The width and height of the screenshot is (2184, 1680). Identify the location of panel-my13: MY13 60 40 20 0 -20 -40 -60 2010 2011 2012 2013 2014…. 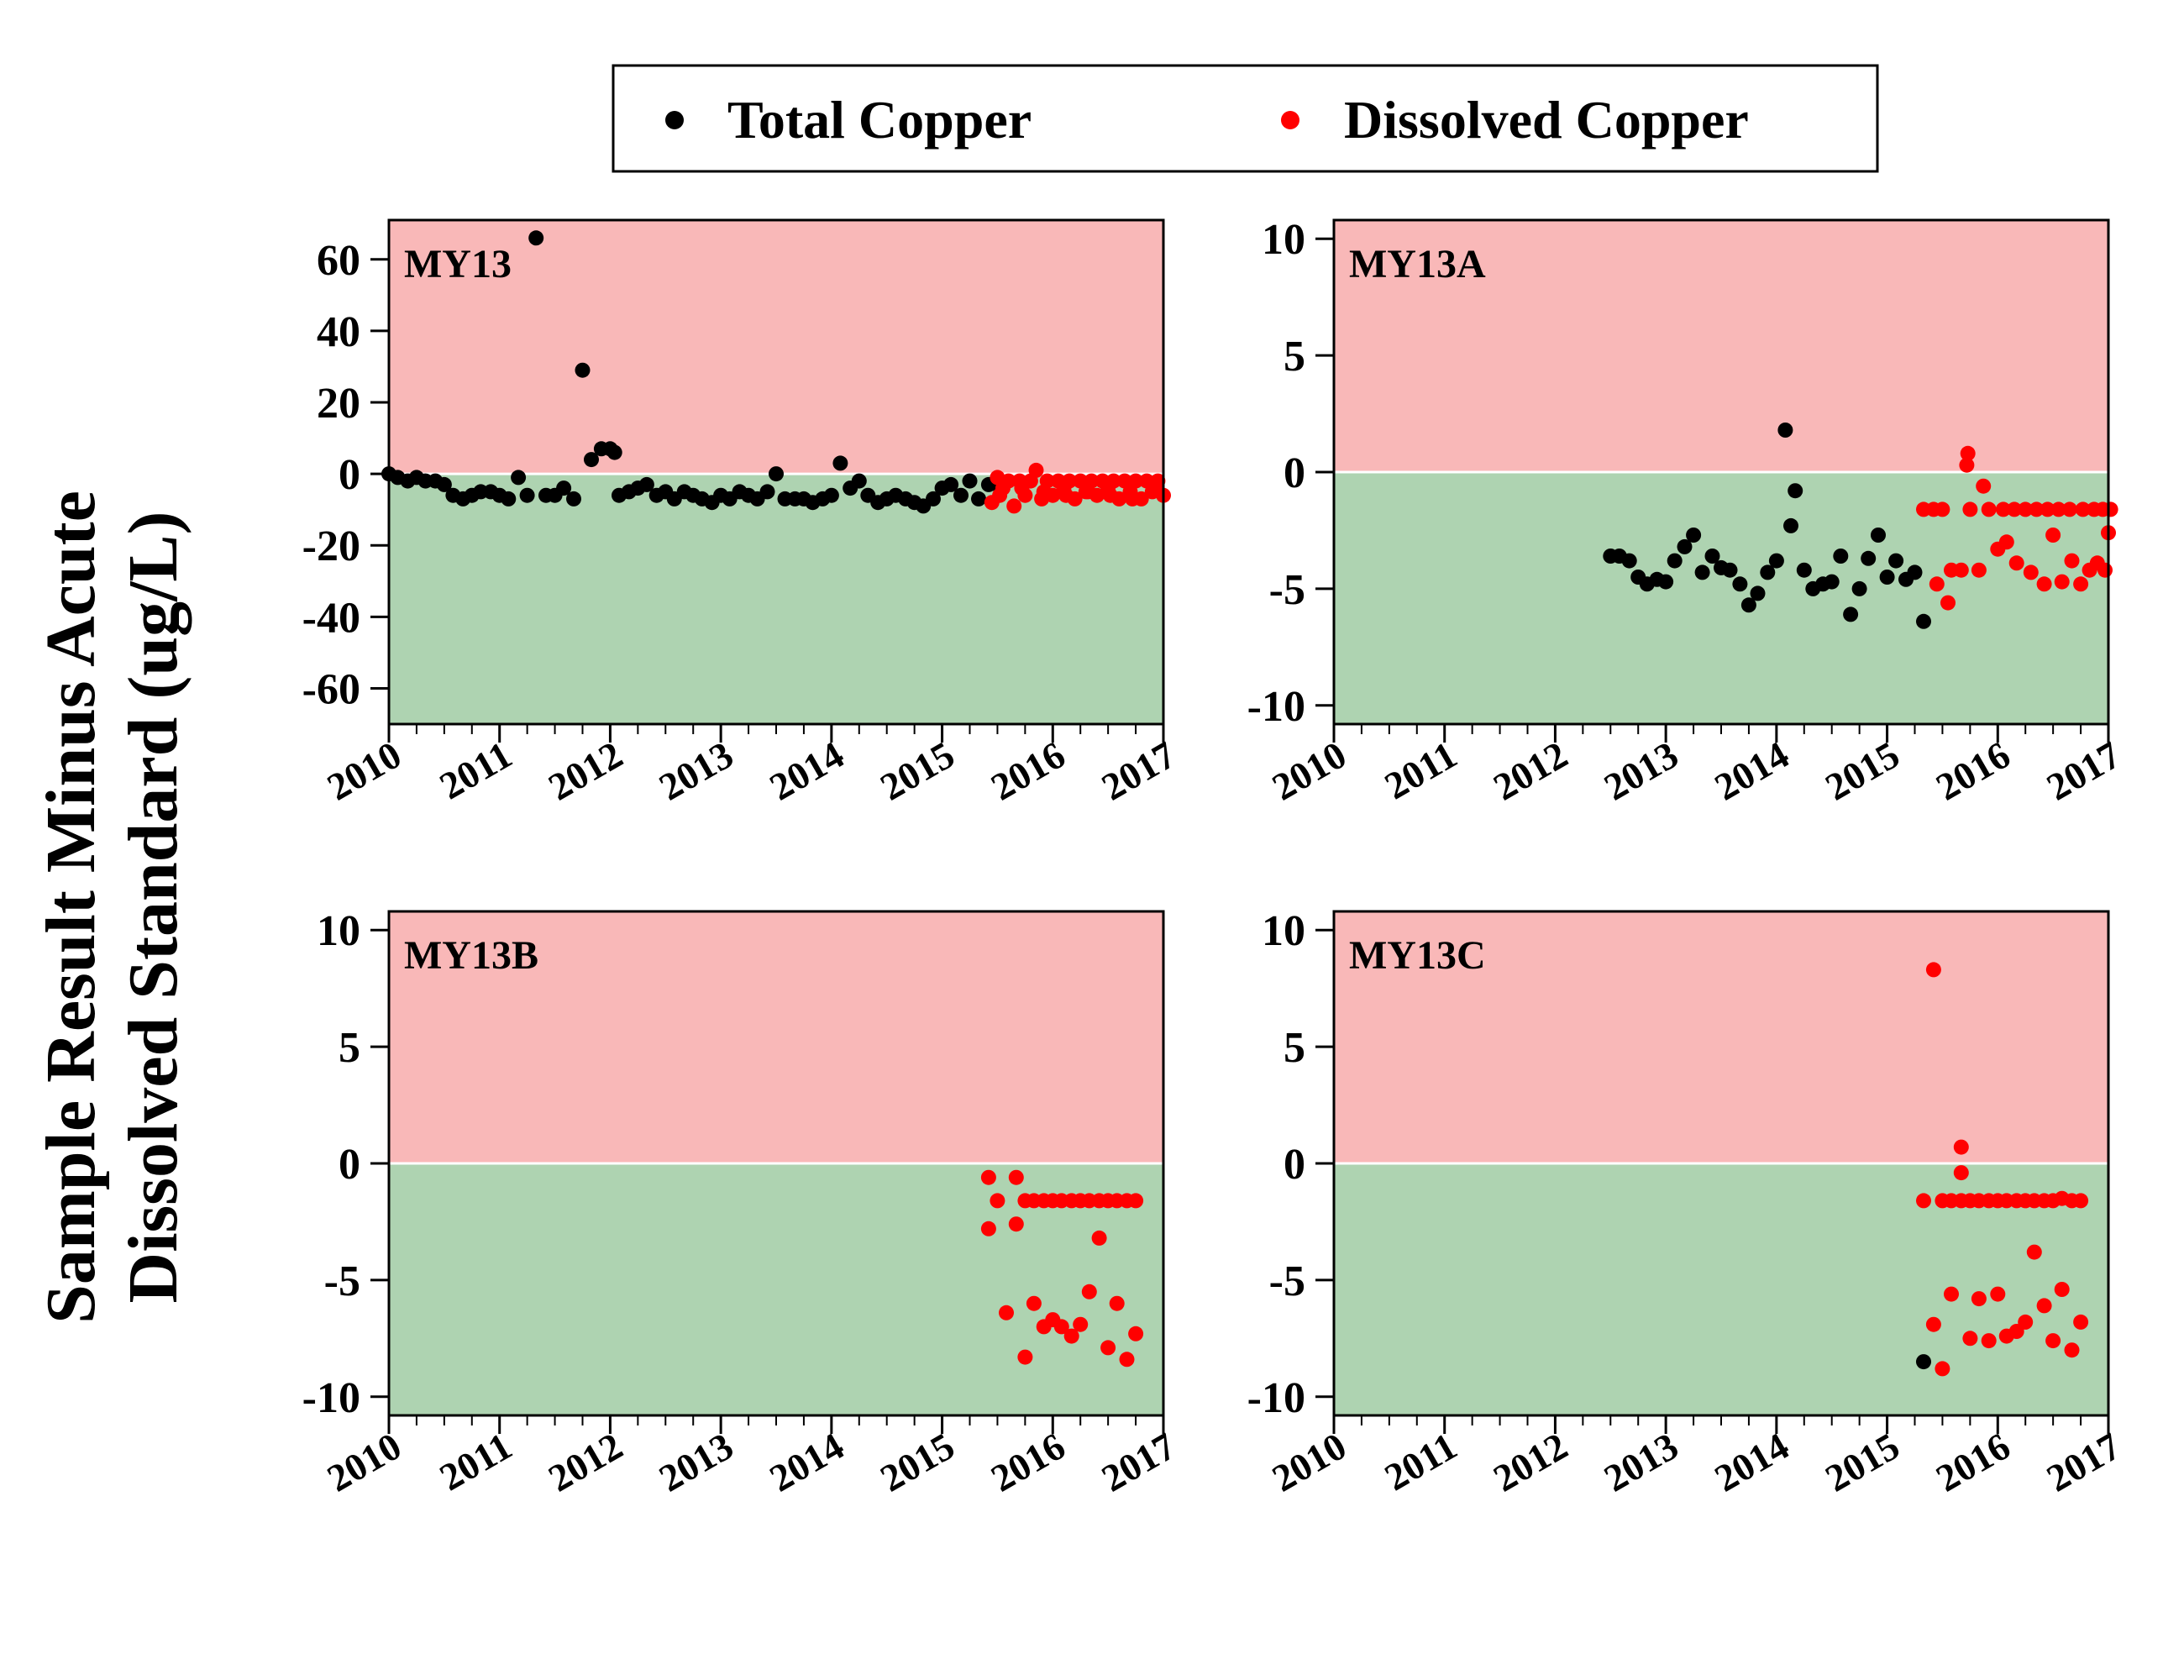
(742, 513).